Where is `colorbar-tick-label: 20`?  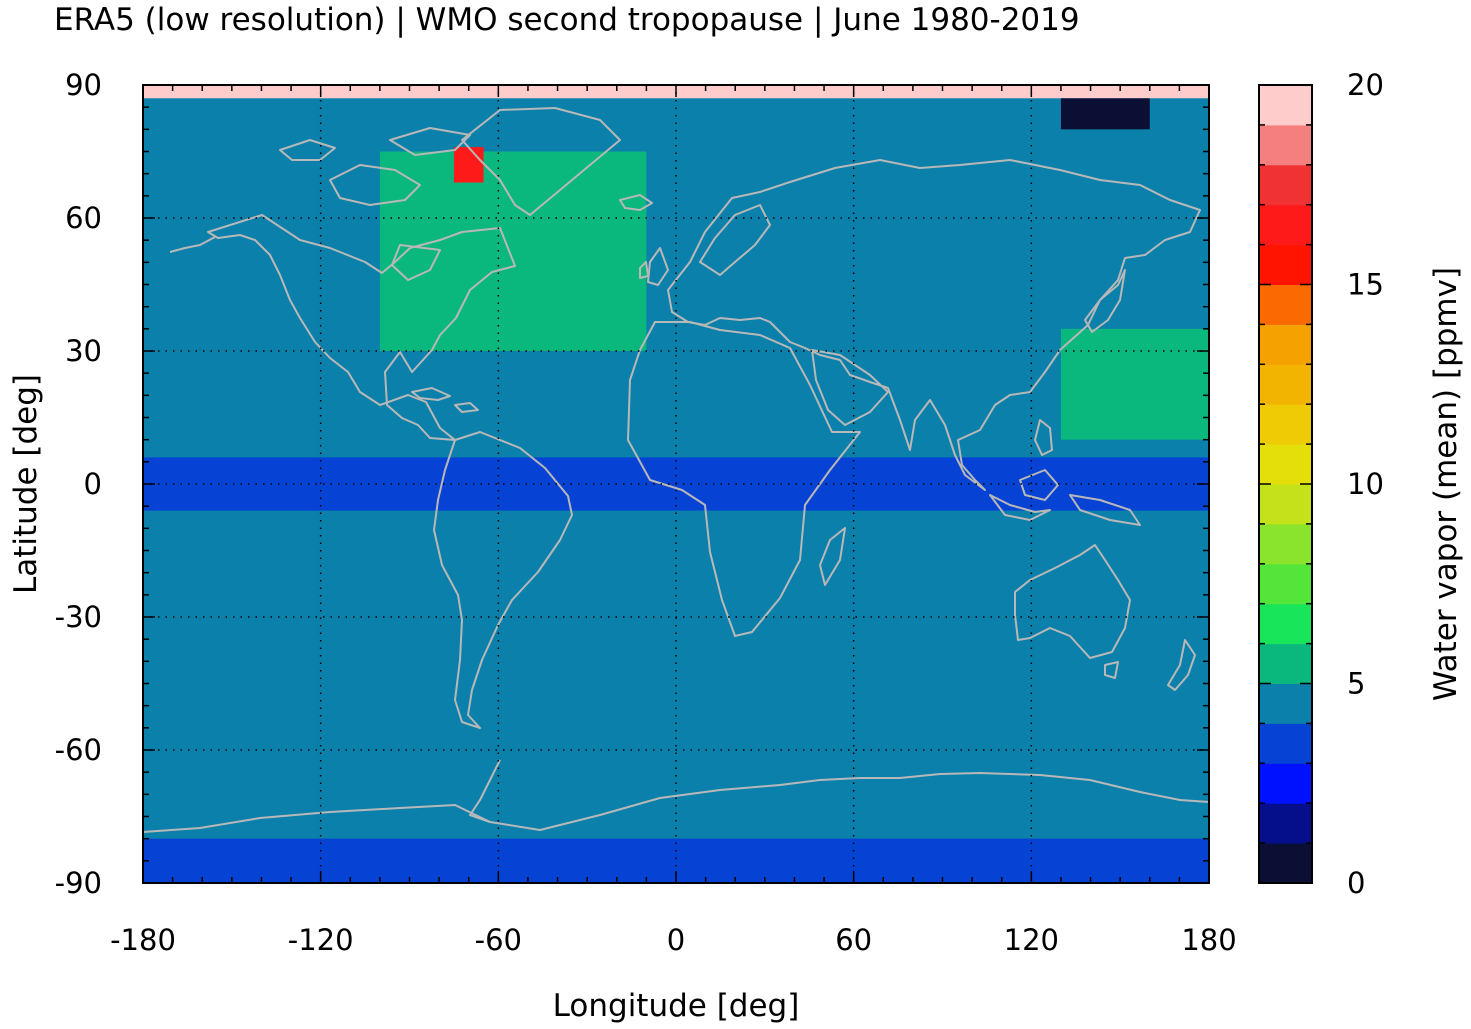 colorbar-tick-label: 20 is located at coordinates (1365, 85).